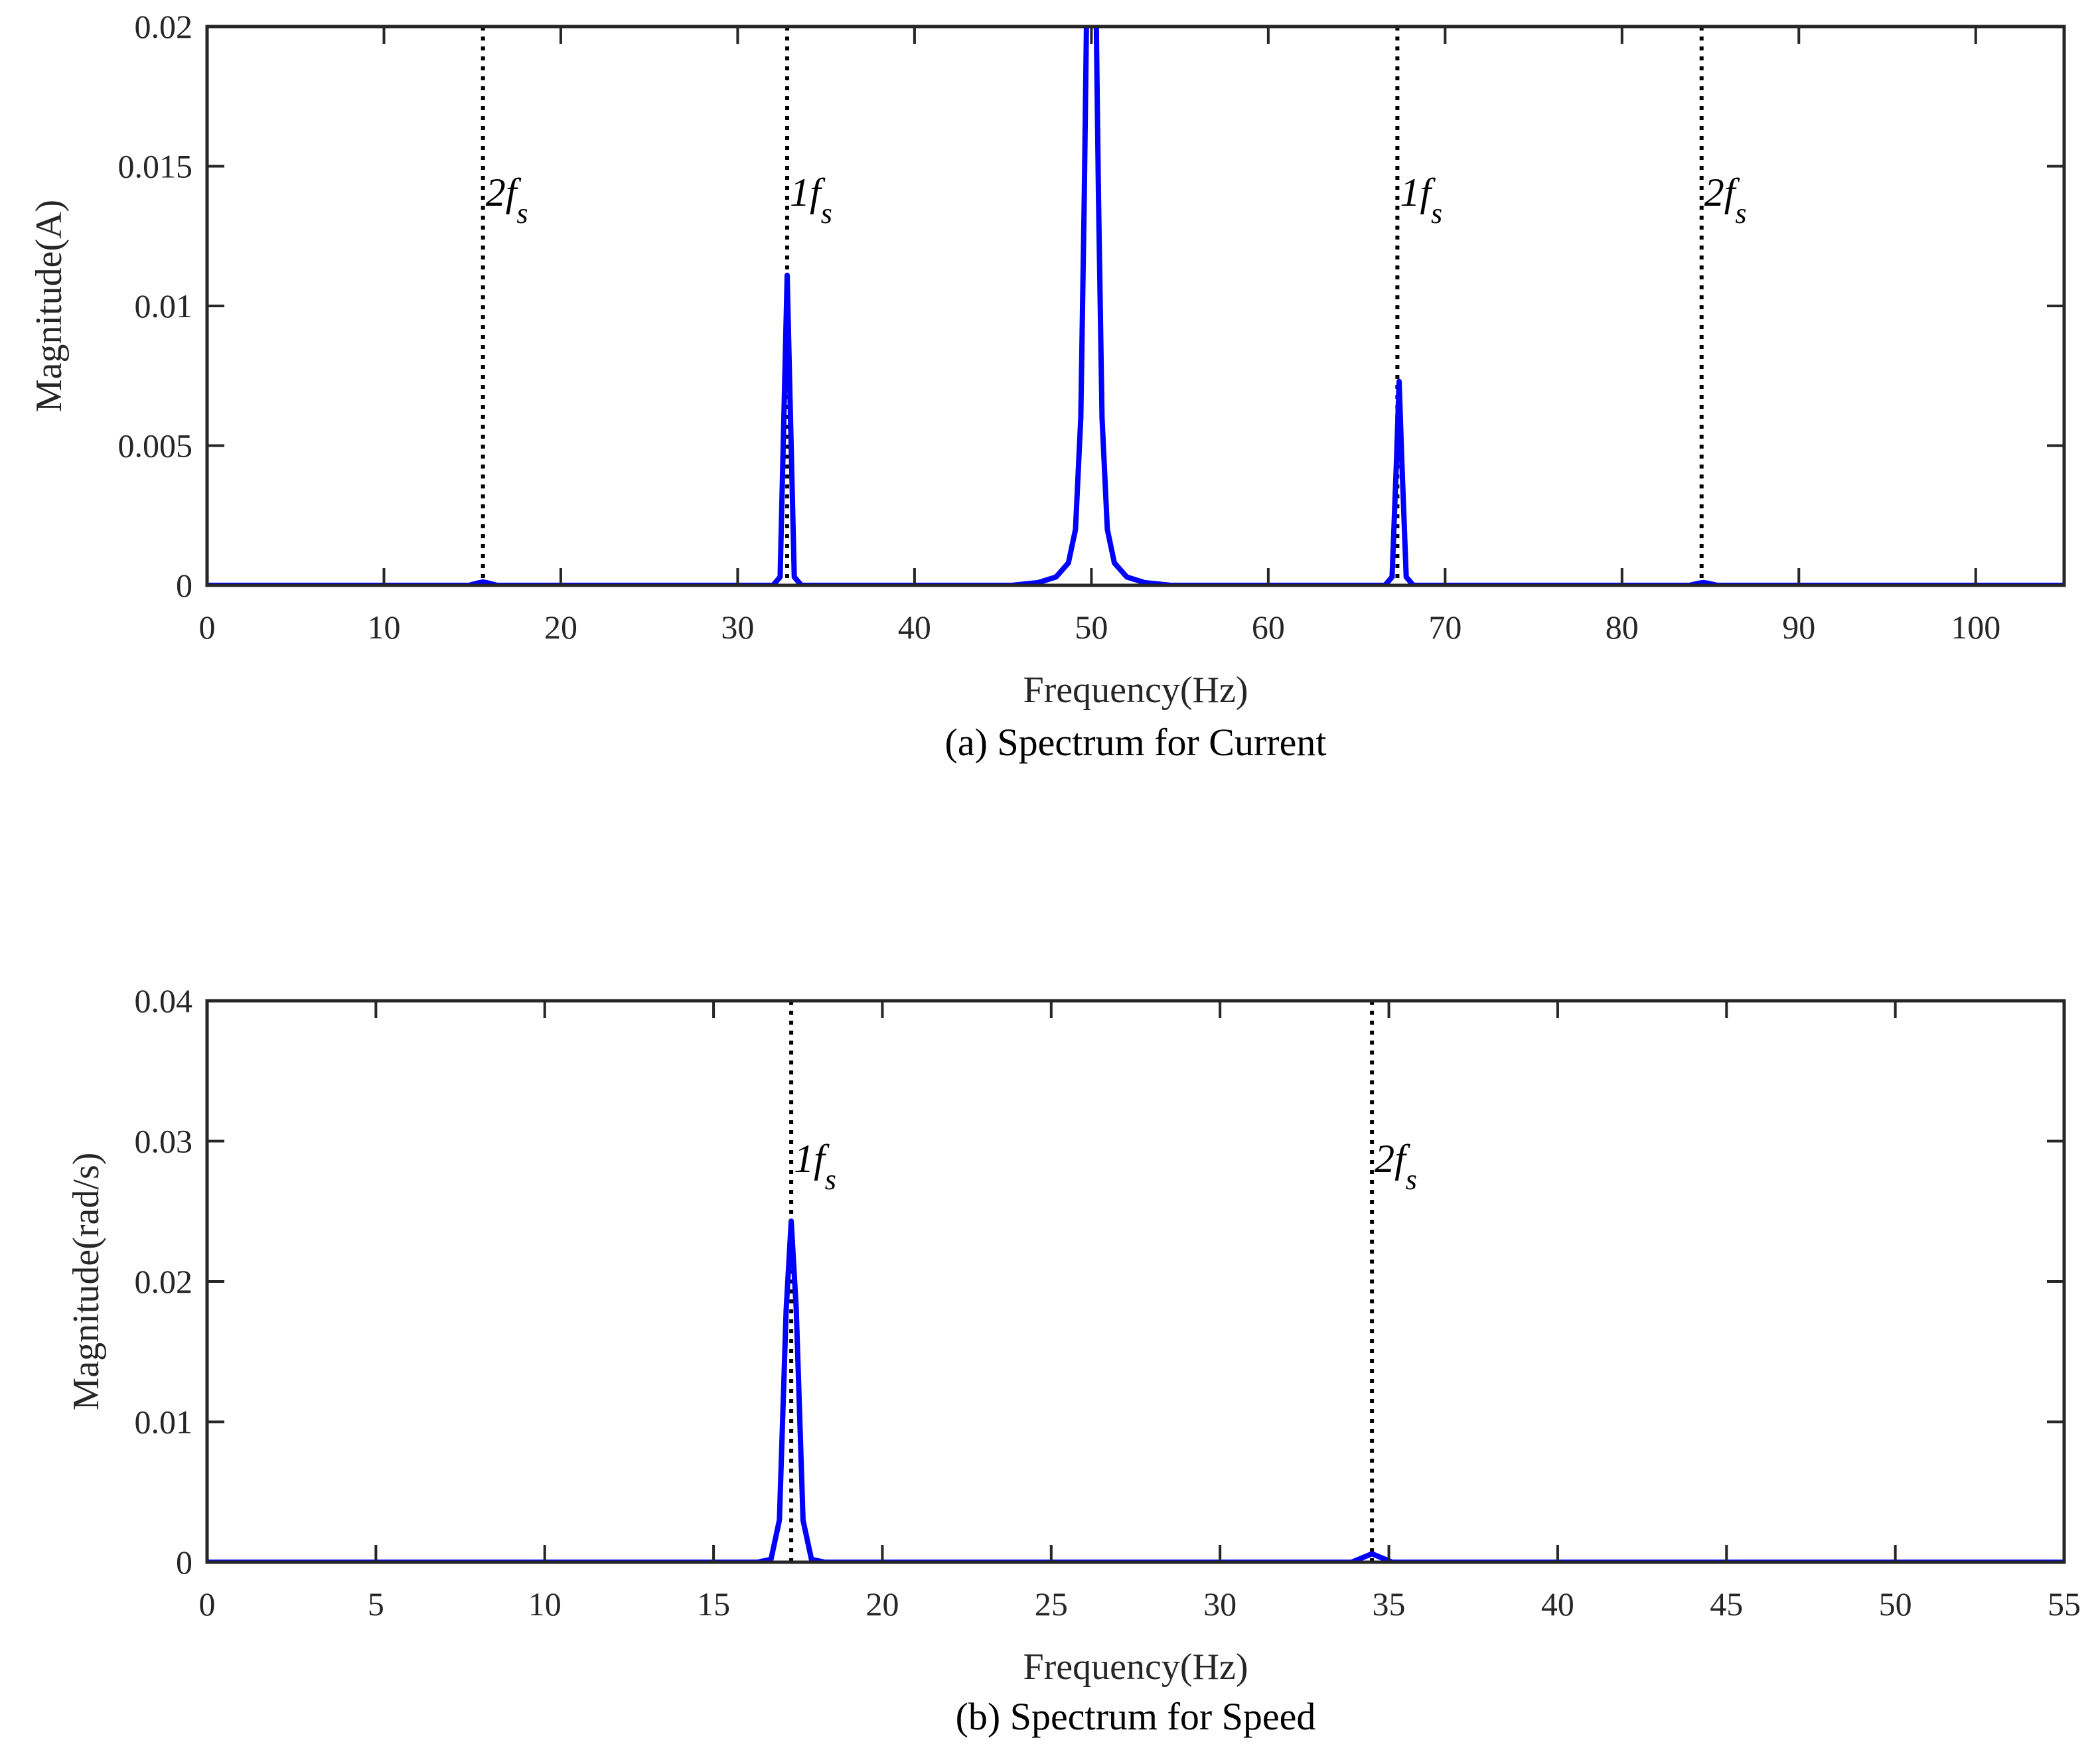 Image resolution: width=2100 pixels, height=1752 pixels. Describe the element at coordinates (383, 627) in the screenshot. I see `x-tick-label-a-1: 10` at that location.